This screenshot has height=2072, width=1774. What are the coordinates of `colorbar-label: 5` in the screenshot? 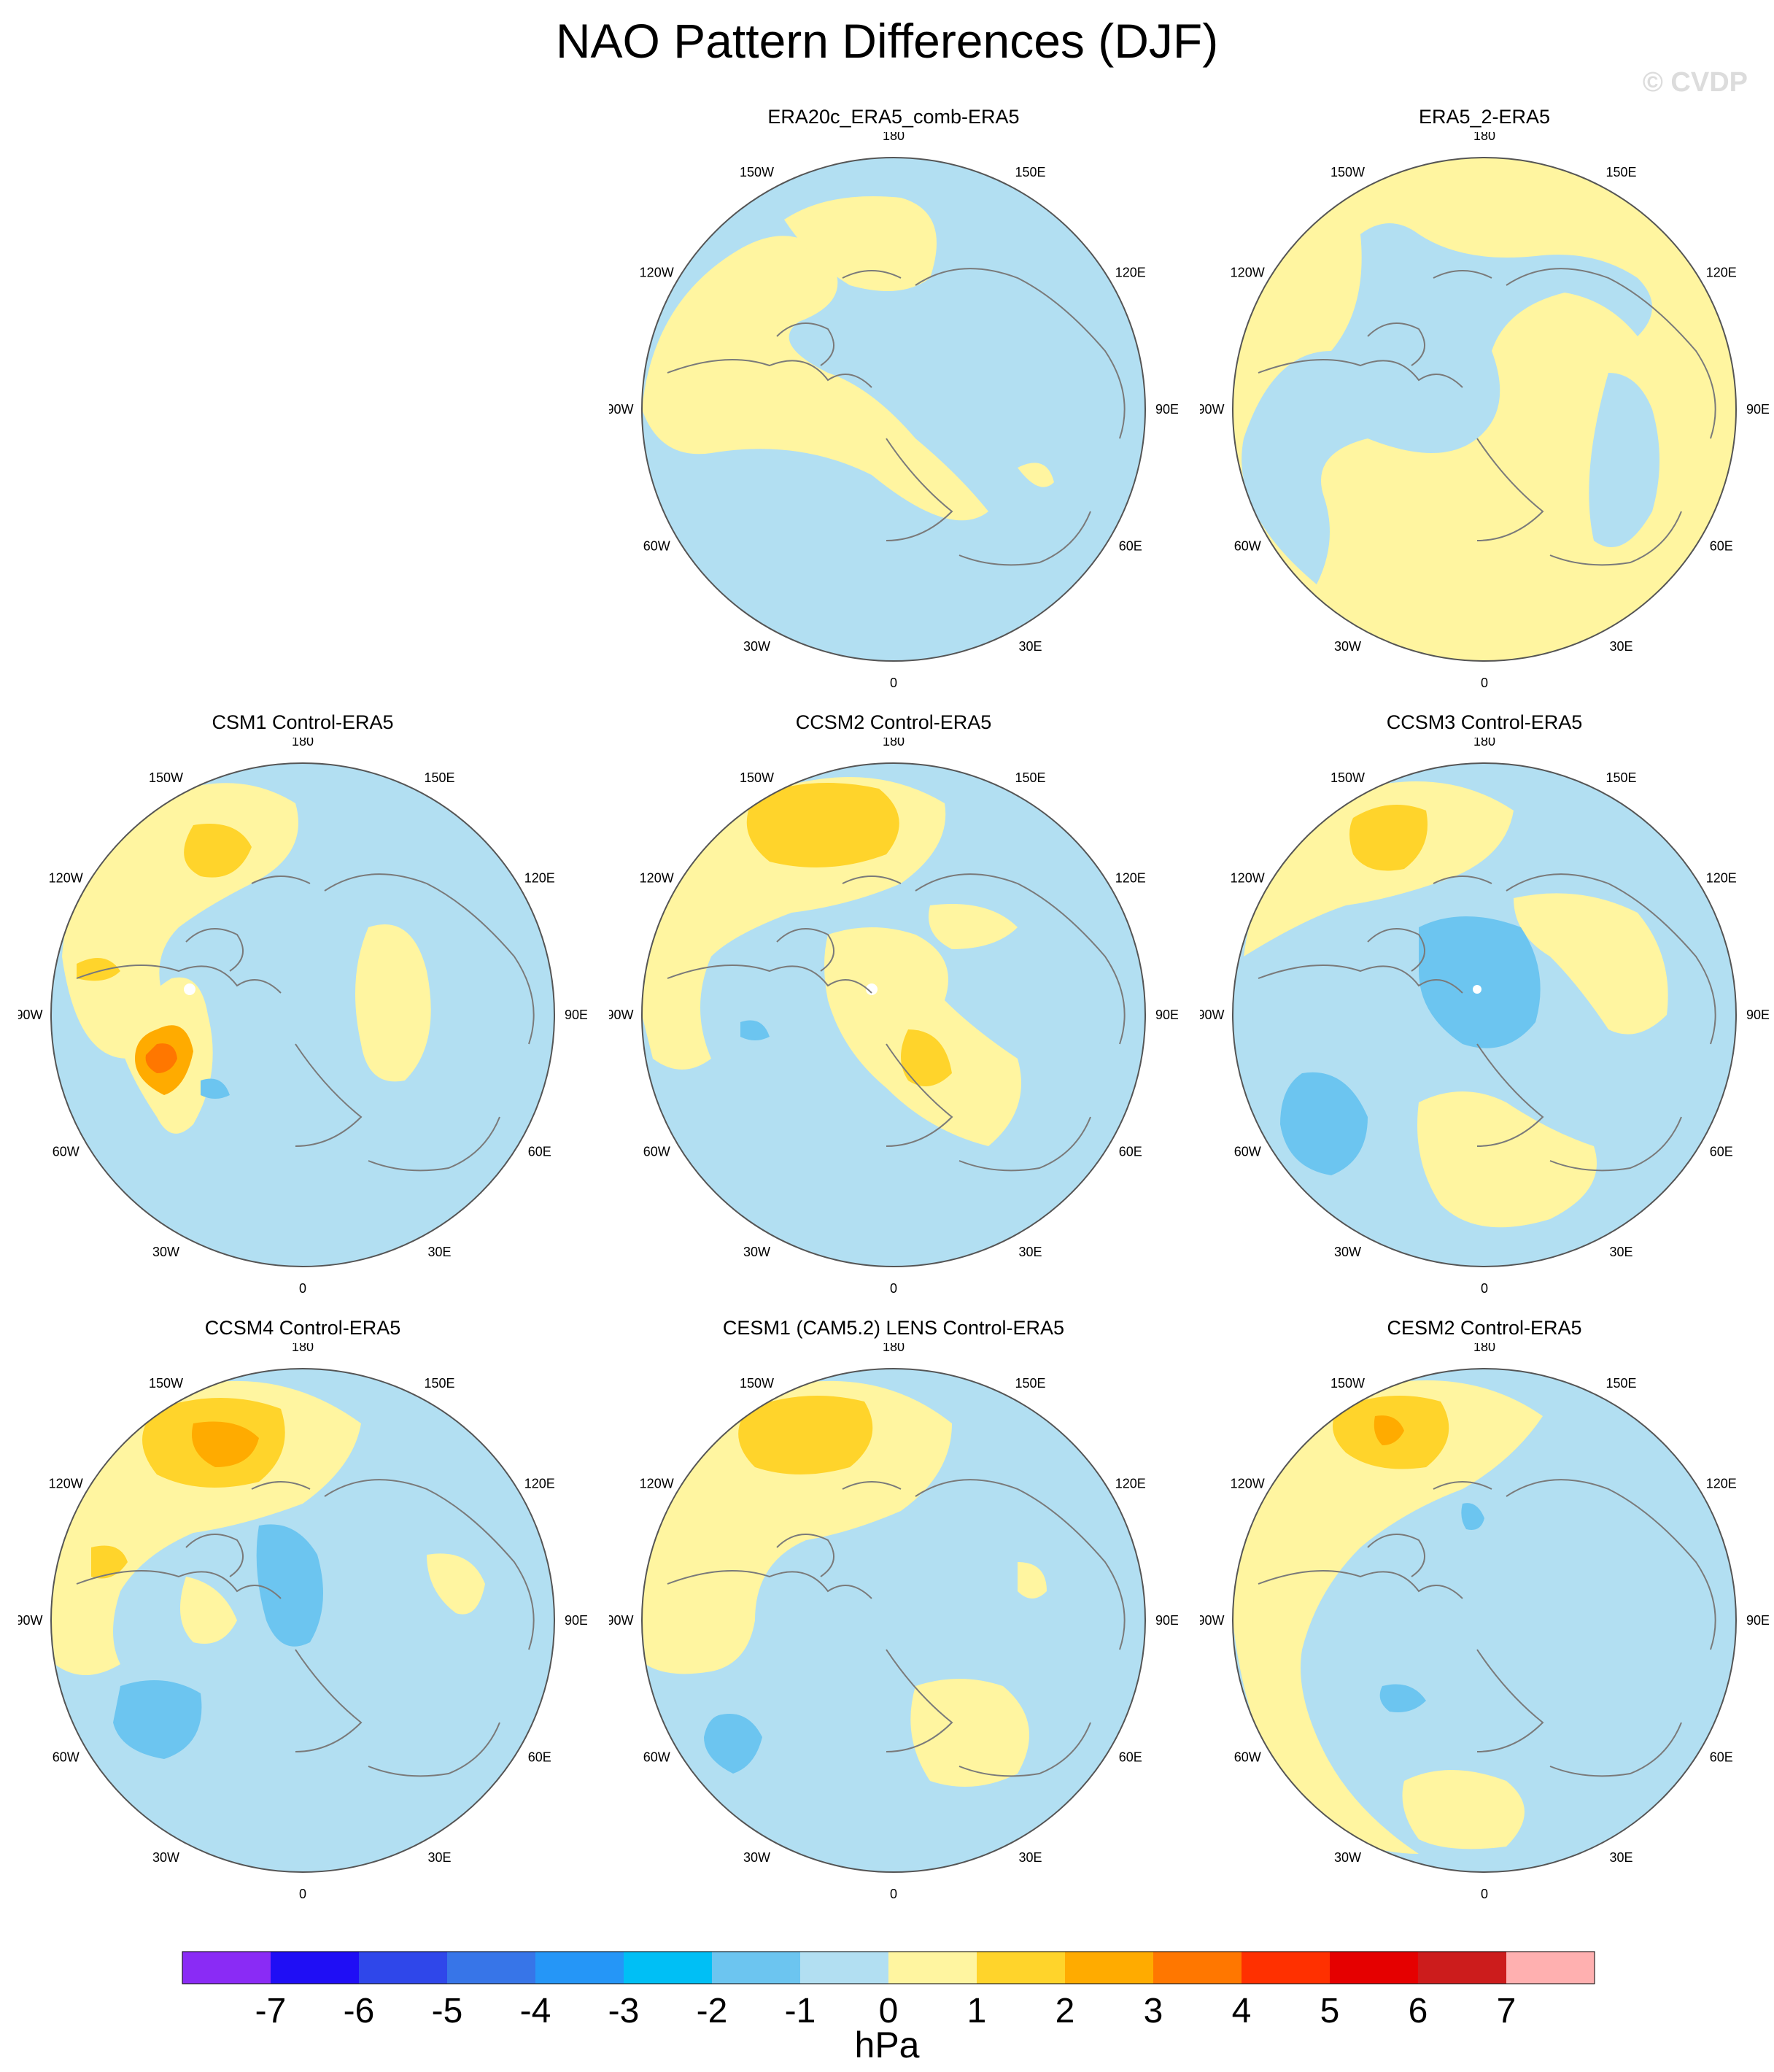 It's located at (1330, 2011).